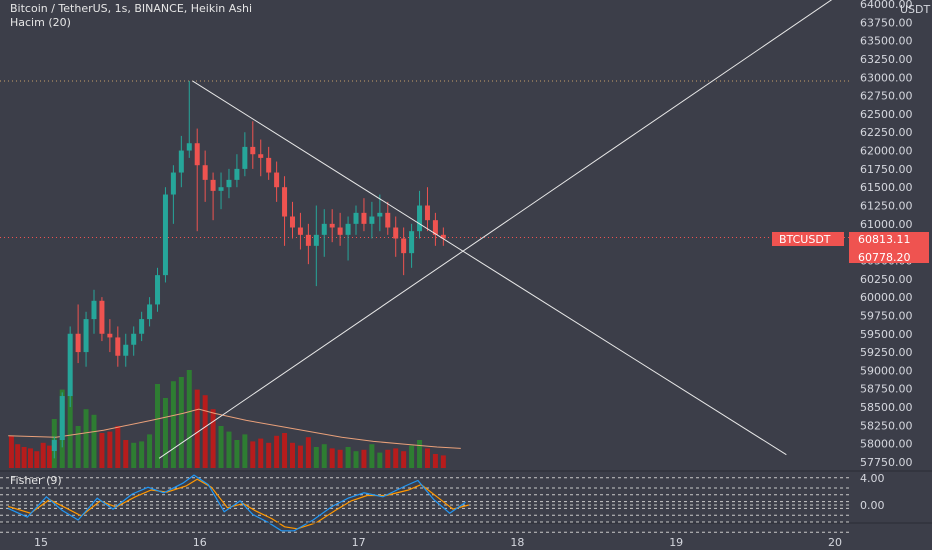 The width and height of the screenshot is (932, 550). What do you see at coordinates (359, 542) in the screenshot?
I see `time-tick-label: 17` at bounding box center [359, 542].